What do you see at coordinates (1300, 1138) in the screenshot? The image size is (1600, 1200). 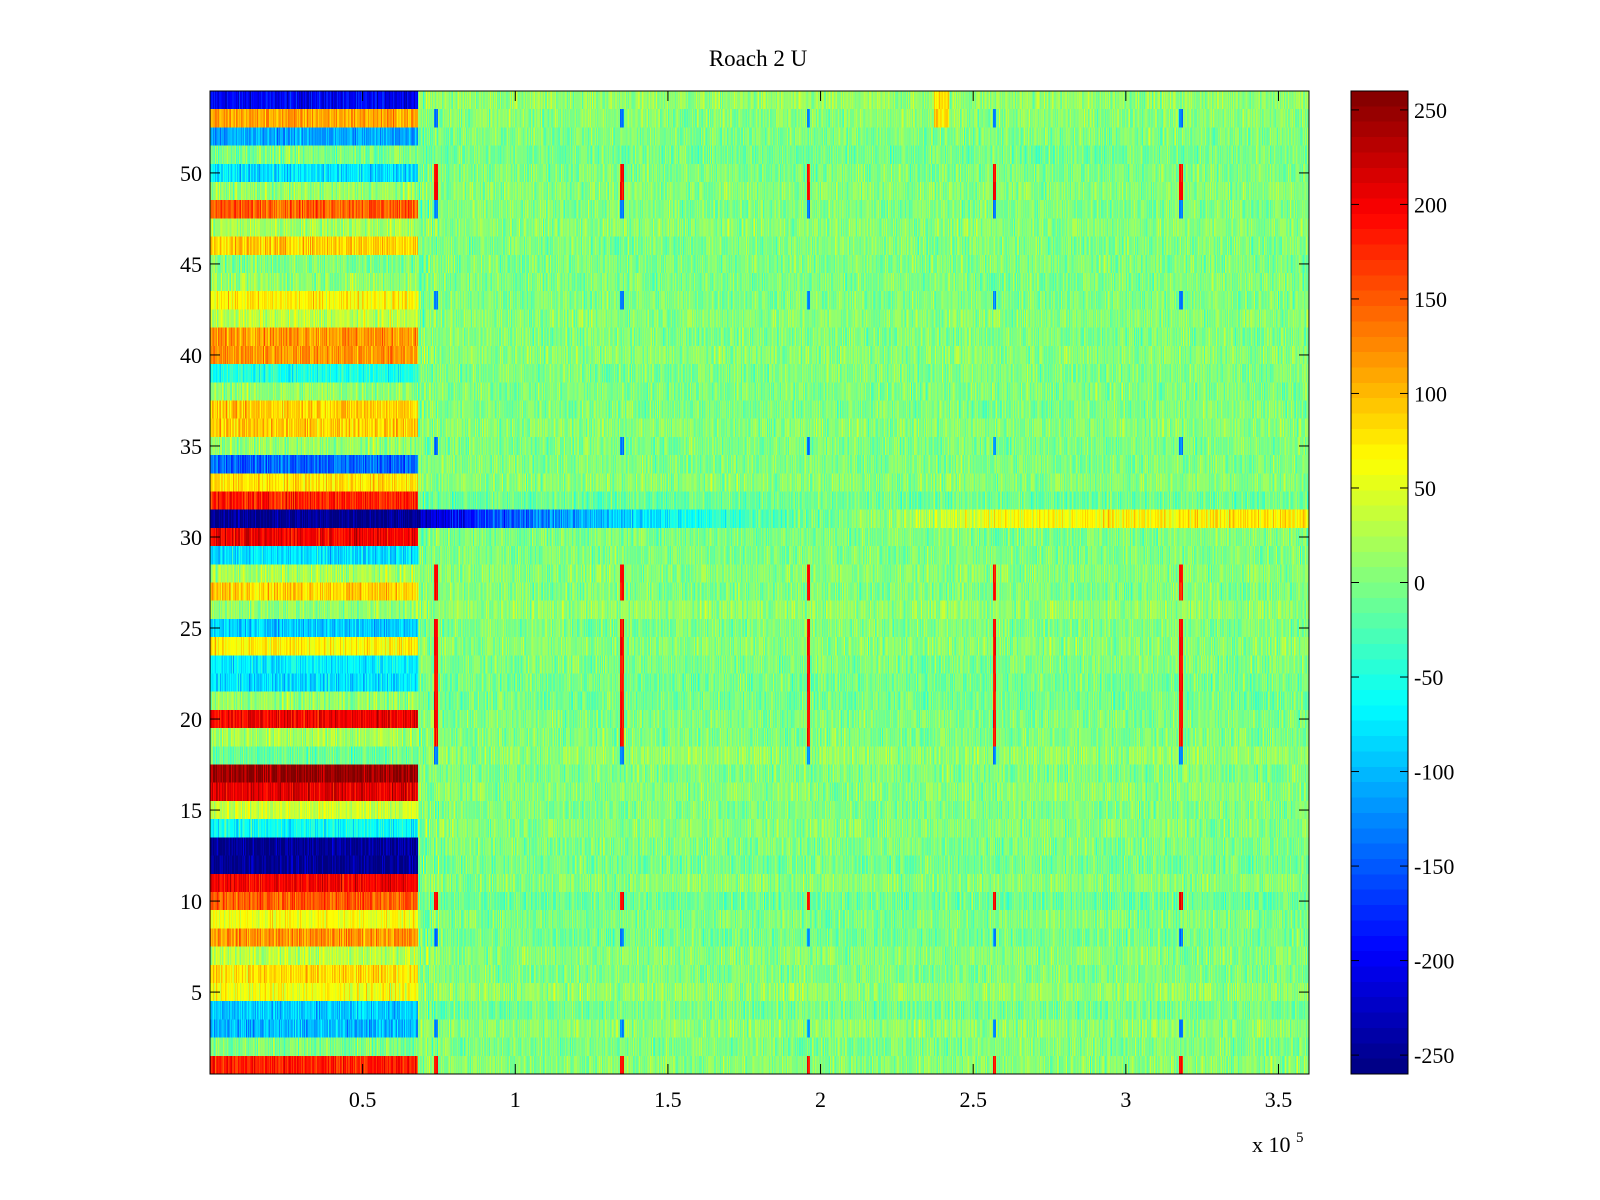 I see `x-multiplier-exponent: 5` at bounding box center [1300, 1138].